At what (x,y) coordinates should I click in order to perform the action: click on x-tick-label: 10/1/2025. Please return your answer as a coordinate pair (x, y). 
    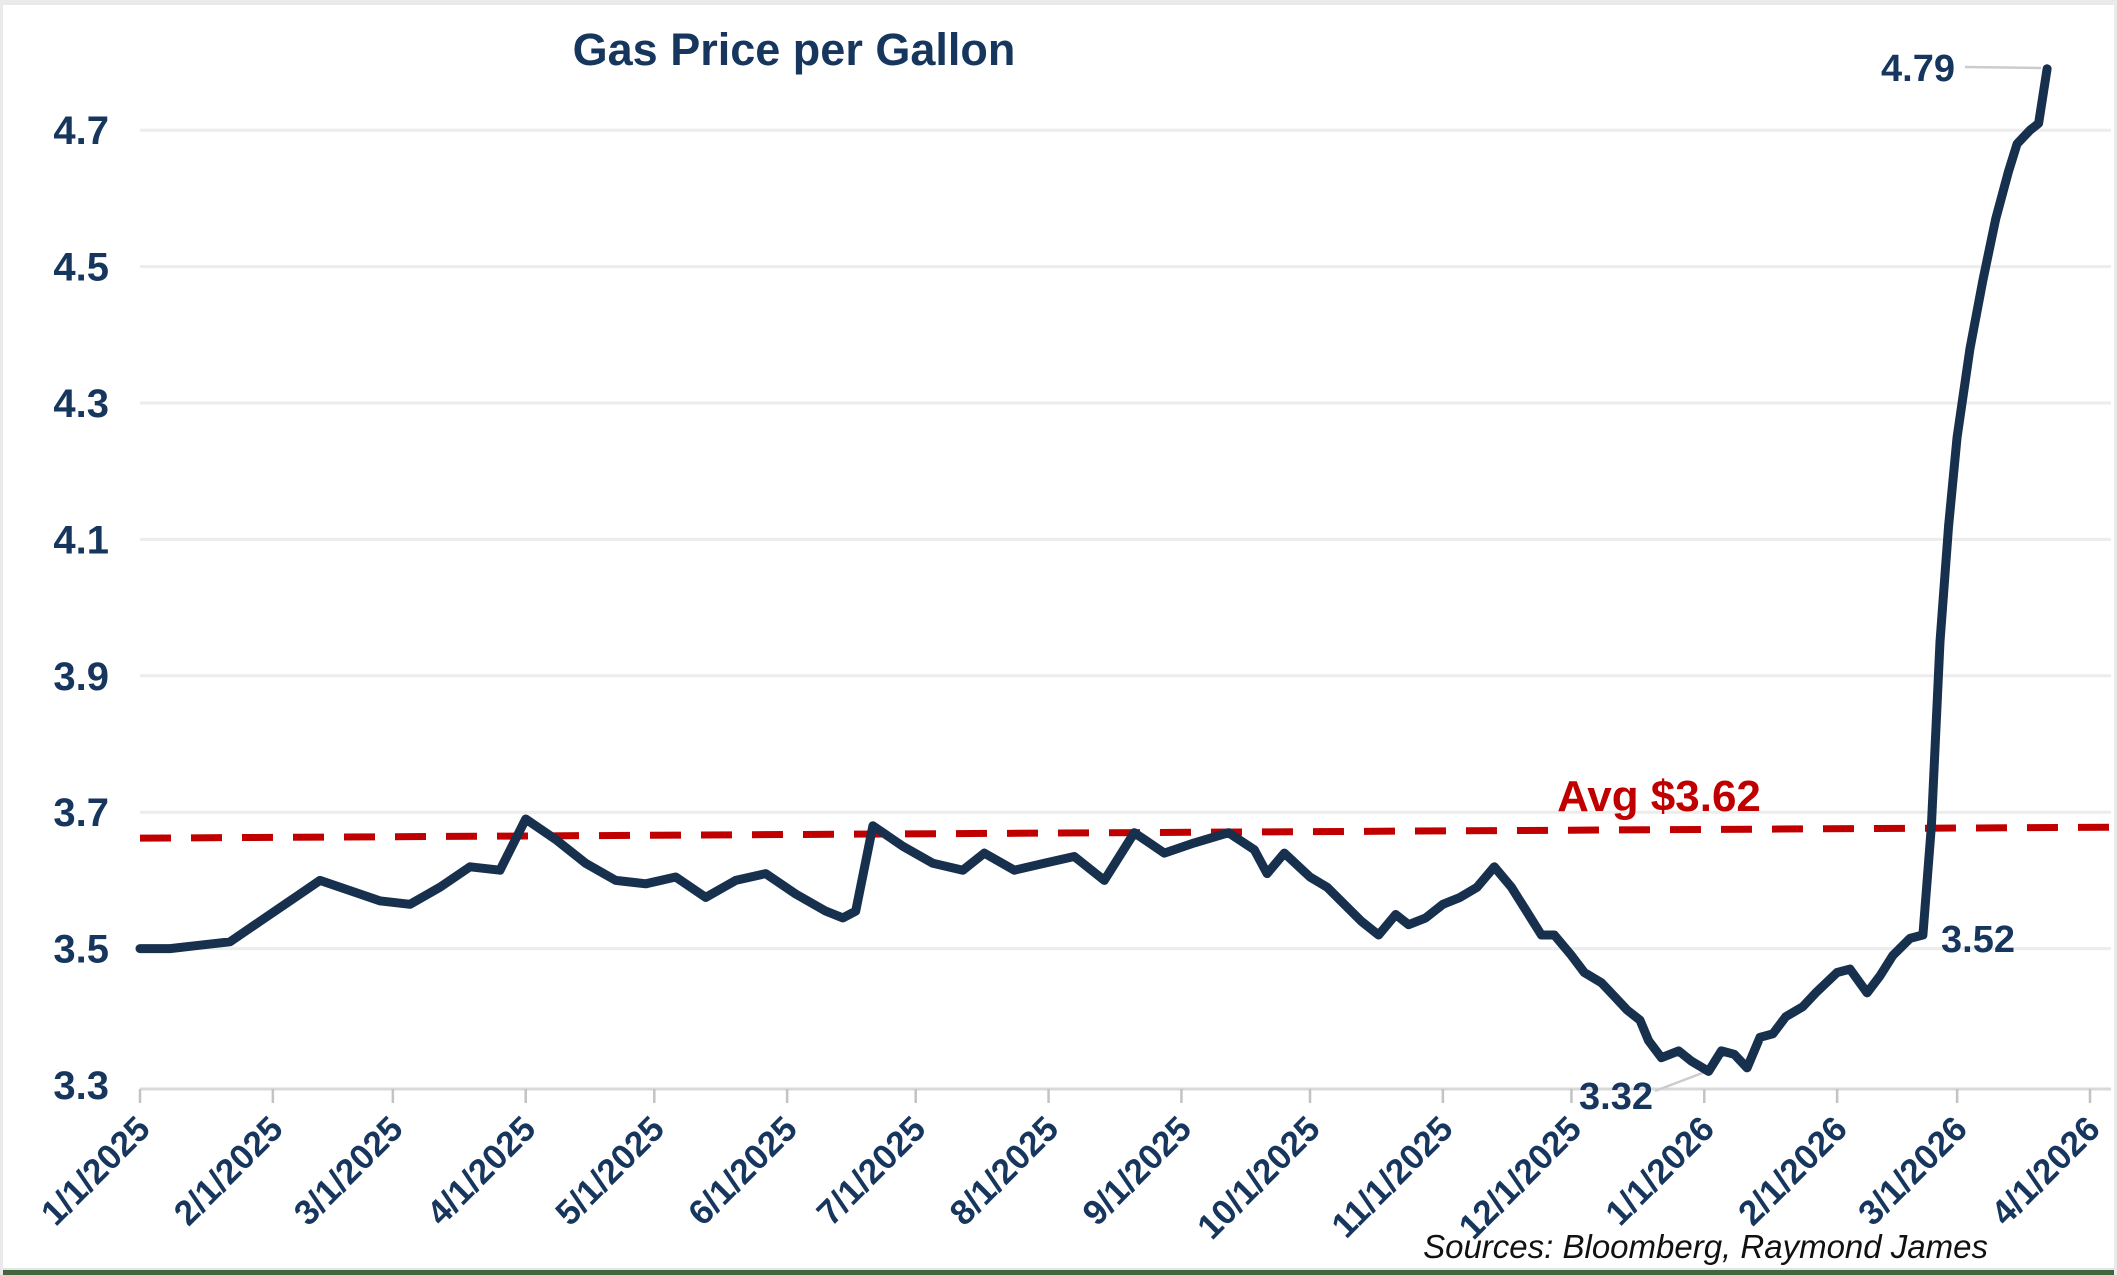
    Looking at the image, I should click on (1259, 1178).